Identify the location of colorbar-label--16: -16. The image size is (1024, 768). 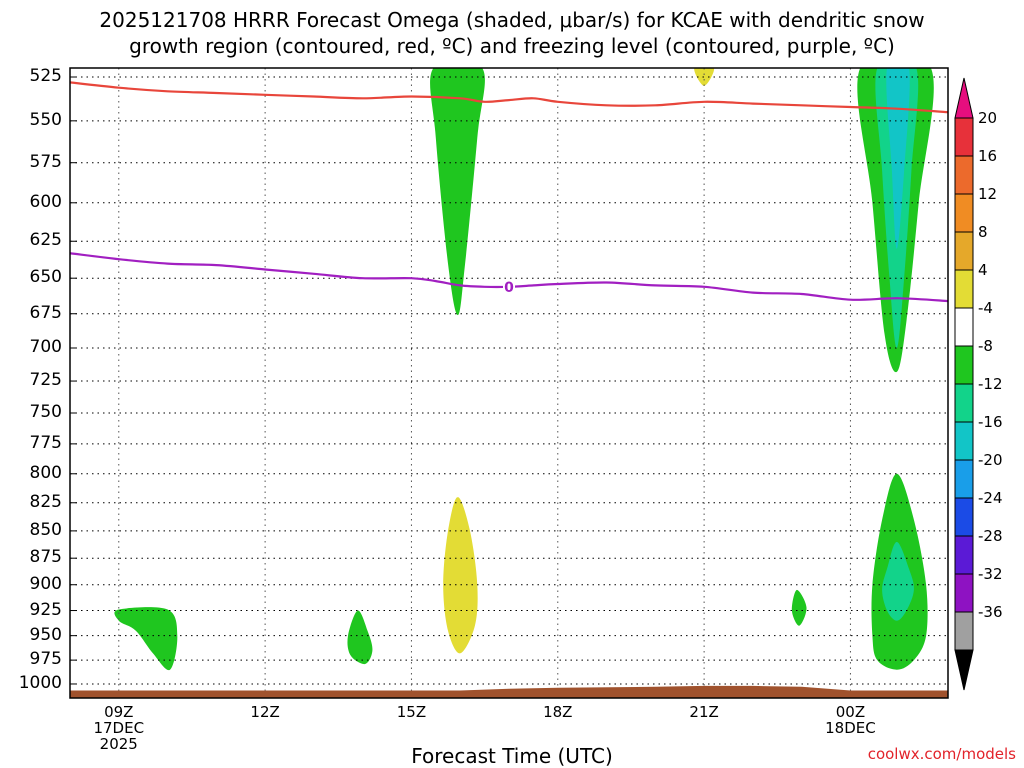
(990, 422).